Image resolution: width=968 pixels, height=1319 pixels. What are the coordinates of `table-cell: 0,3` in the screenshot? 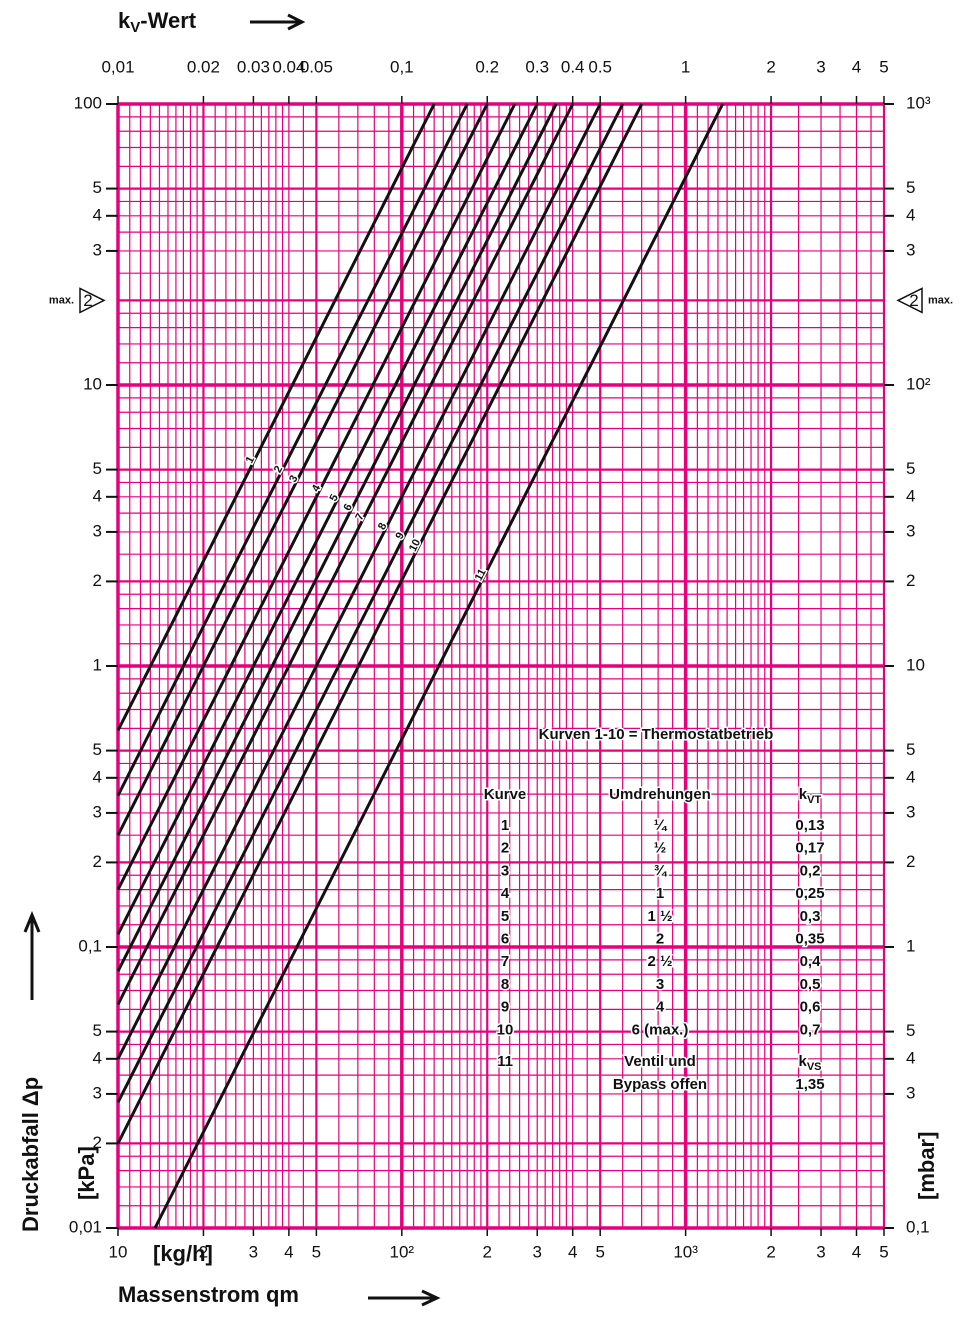 It's located at (810, 916).